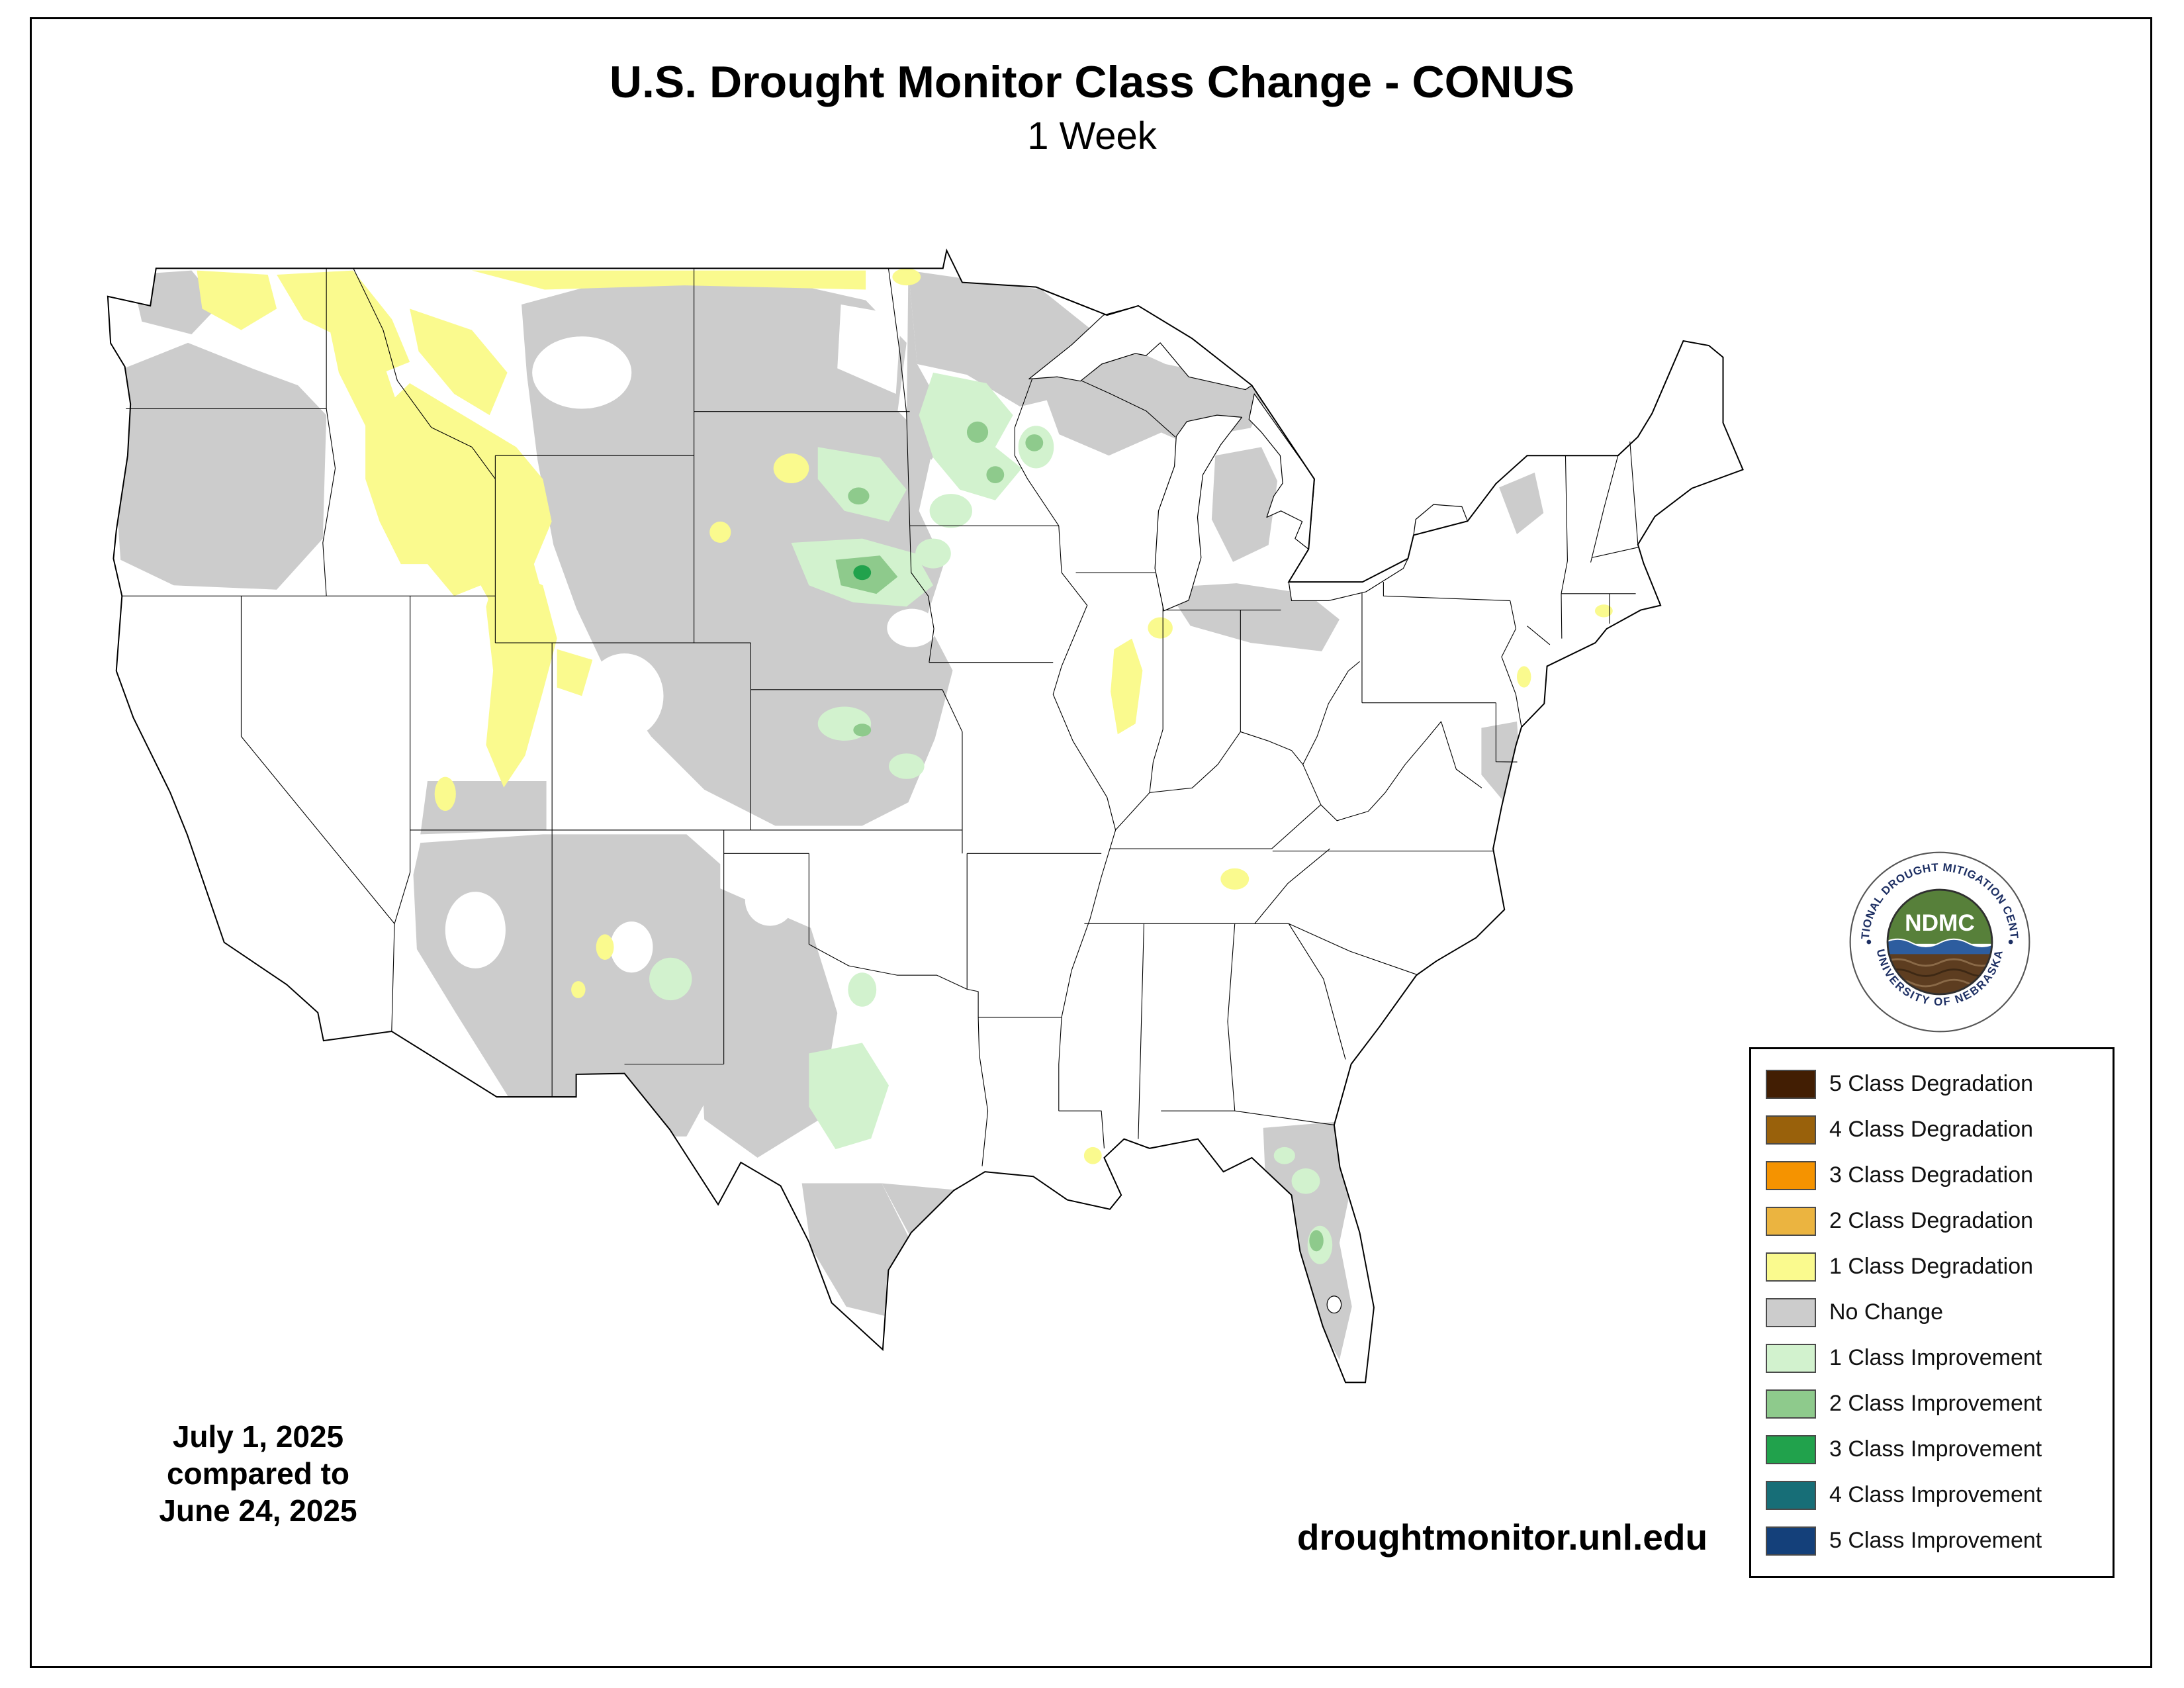 The image size is (2184, 1688). Describe the element at coordinates (1935, 1495) in the screenshot. I see `legend-label: 4 Class Improvement` at that location.